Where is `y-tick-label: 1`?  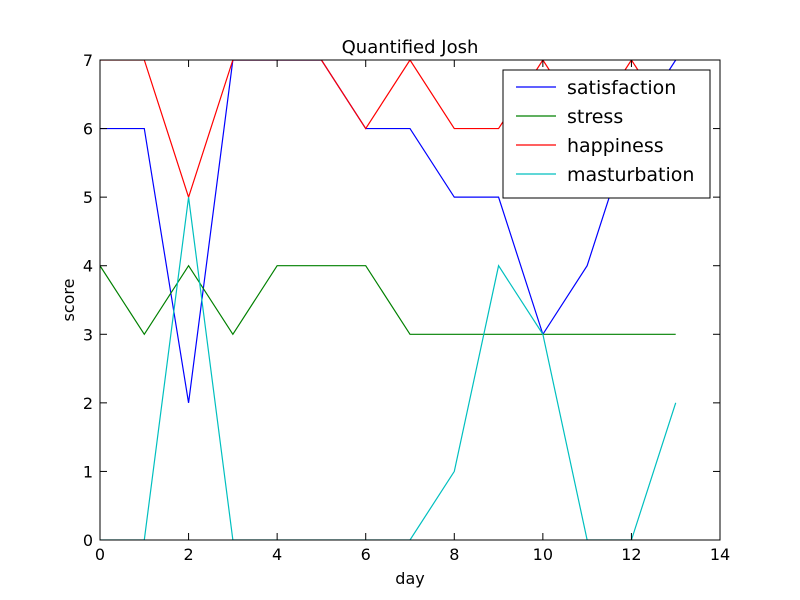 y-tick-label: 1 is located at coordinates (88, 471).